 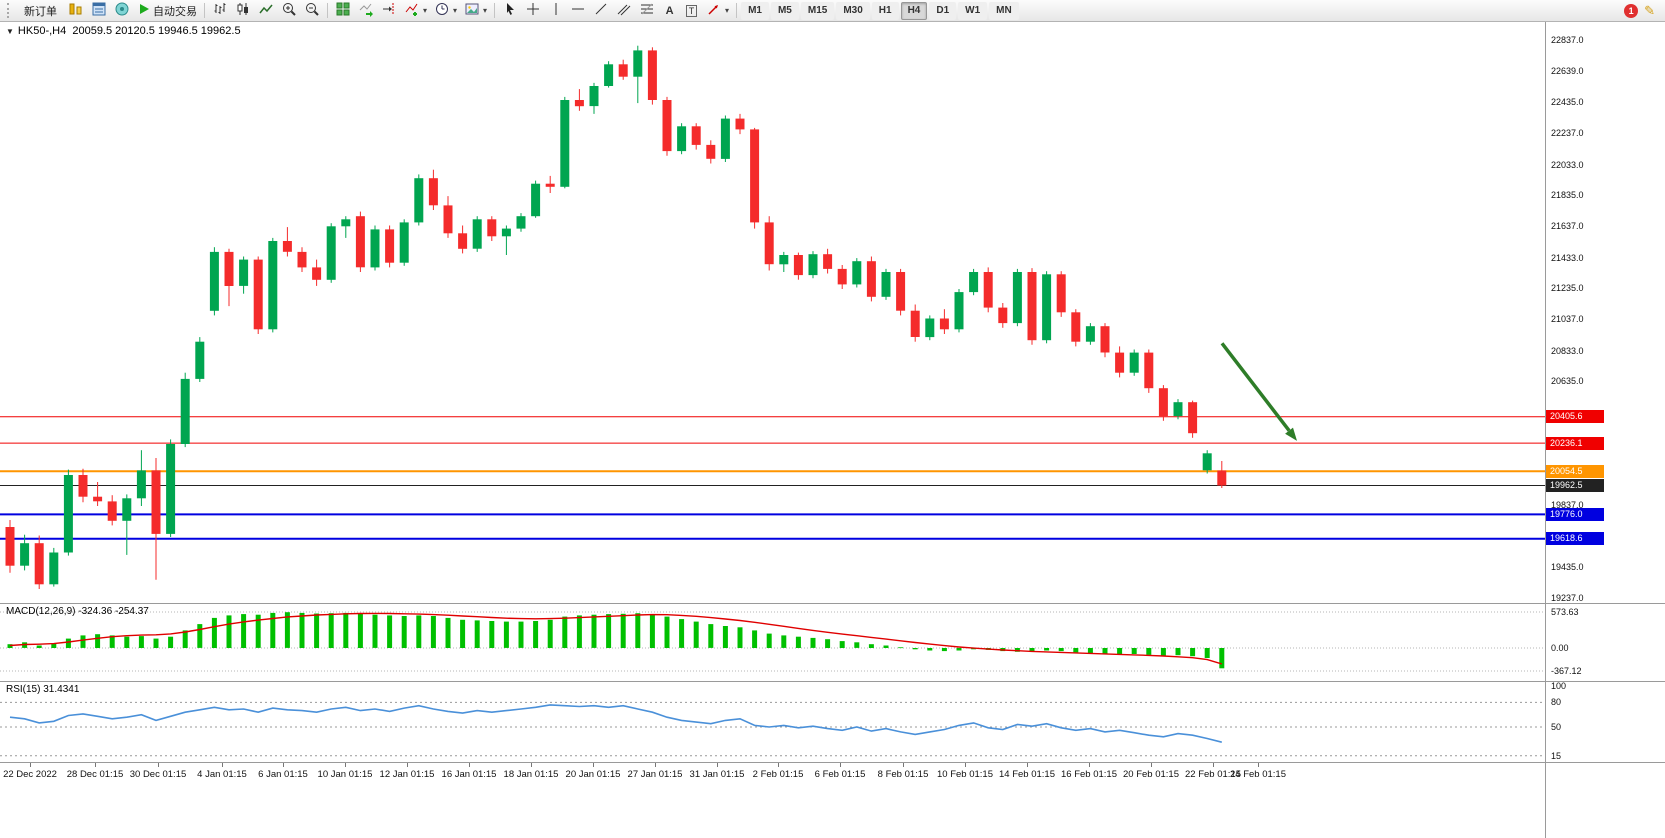 I want to click on market-watch-button, so click(x=76, y=10).